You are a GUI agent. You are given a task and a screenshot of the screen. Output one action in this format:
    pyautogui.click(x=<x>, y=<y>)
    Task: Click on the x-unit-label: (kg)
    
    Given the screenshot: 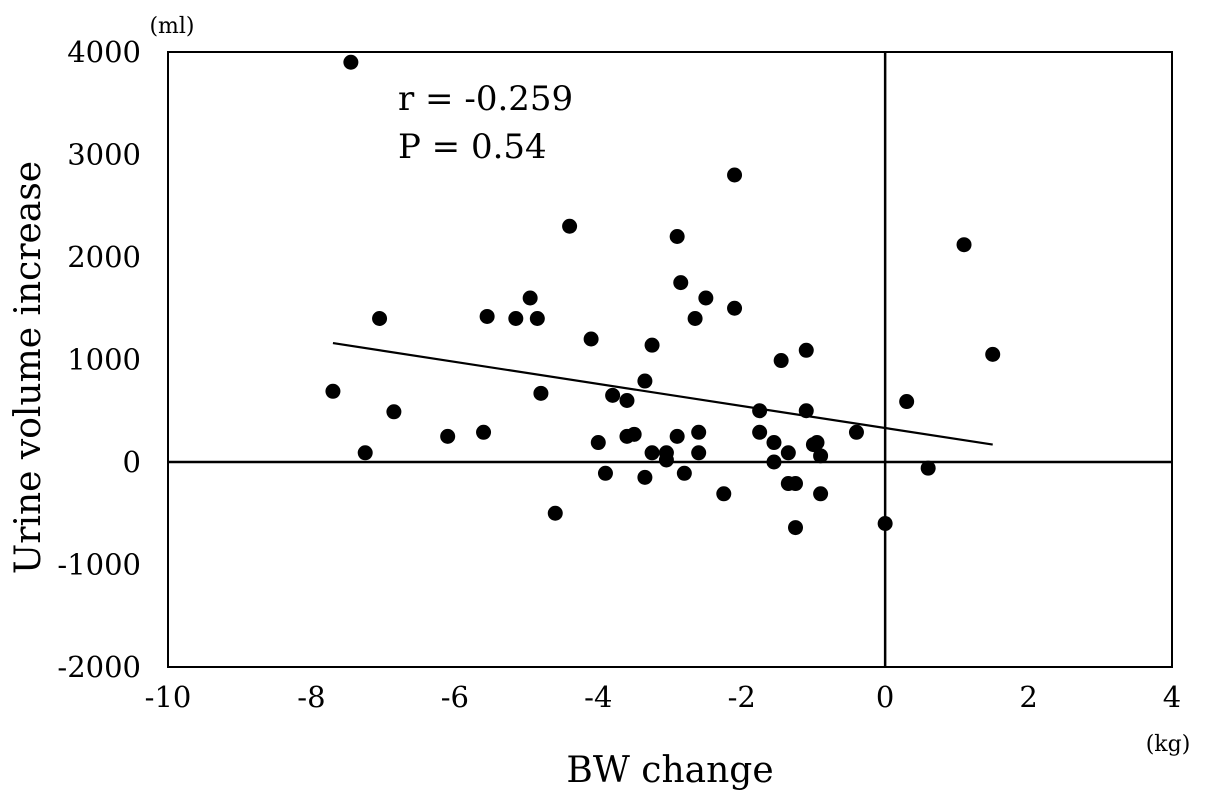 What is the action you would take?
    pyautogui.click(x=1168, y=744)
    